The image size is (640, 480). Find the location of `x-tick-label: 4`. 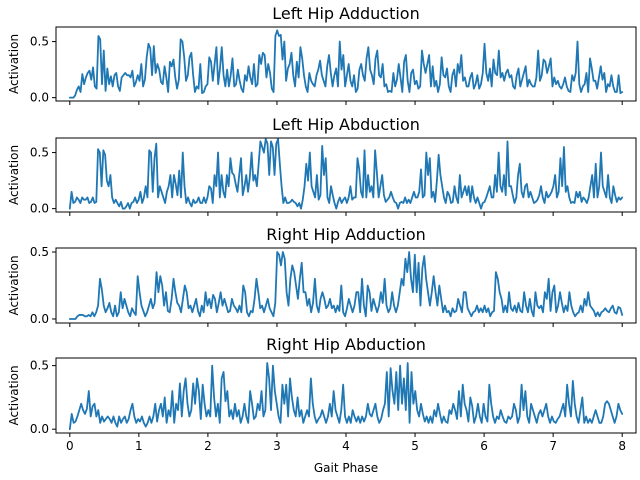

x-tick-label: 4 is located at coordinates (346, 446).